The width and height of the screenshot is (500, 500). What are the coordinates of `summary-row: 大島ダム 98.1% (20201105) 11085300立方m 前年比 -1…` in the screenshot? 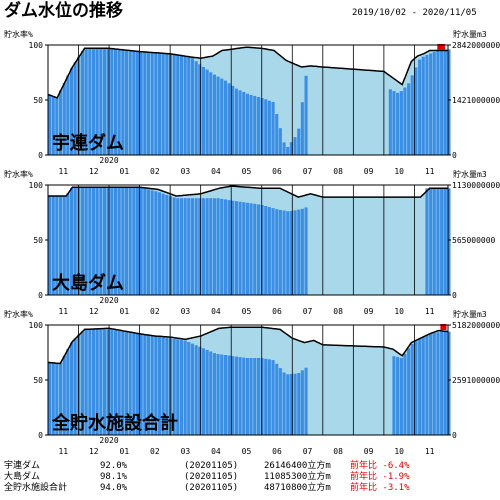 It's located at (250, 477).